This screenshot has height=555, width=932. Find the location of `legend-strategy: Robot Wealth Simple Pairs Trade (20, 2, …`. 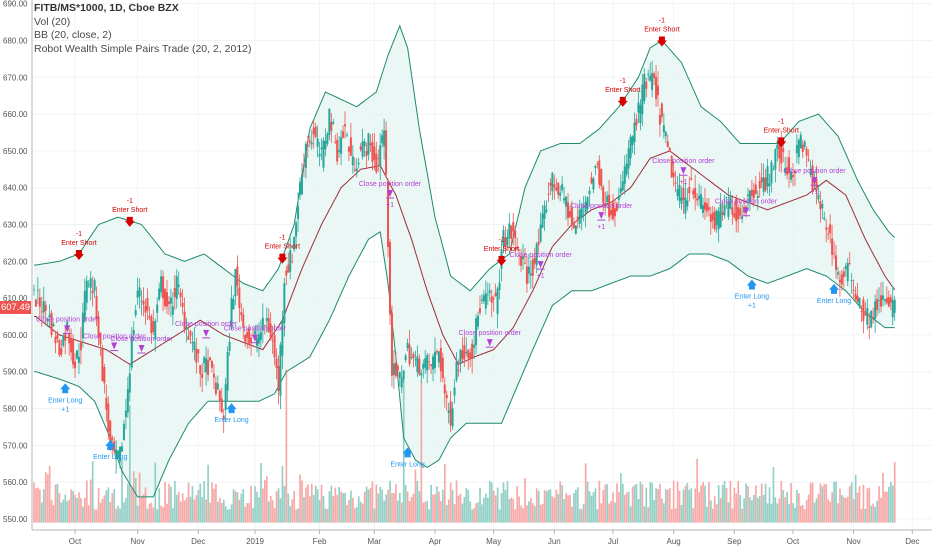

legend-strategy: Robot Wealth Simple Pairs Trade (20, 2, … is located at coordinates (143, 48).